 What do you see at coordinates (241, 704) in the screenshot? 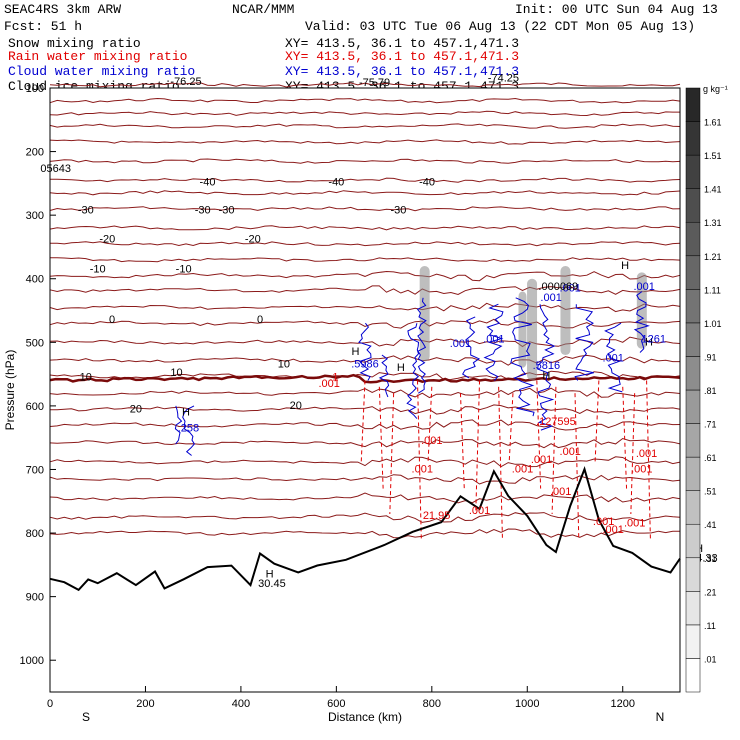
I see `x-tick-label: 400` at bounding box center [241, 704].